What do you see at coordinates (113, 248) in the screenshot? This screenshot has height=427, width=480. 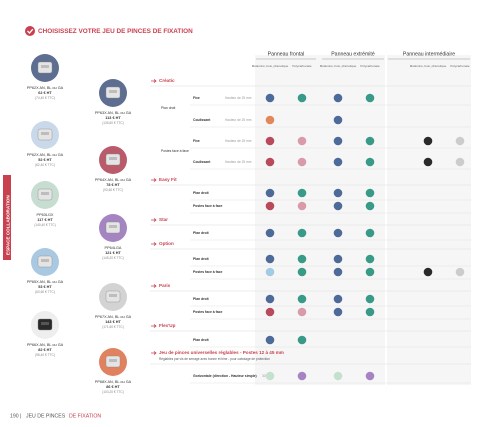 I see `product-code: PP64LGA` at bounding box center [113, 248].